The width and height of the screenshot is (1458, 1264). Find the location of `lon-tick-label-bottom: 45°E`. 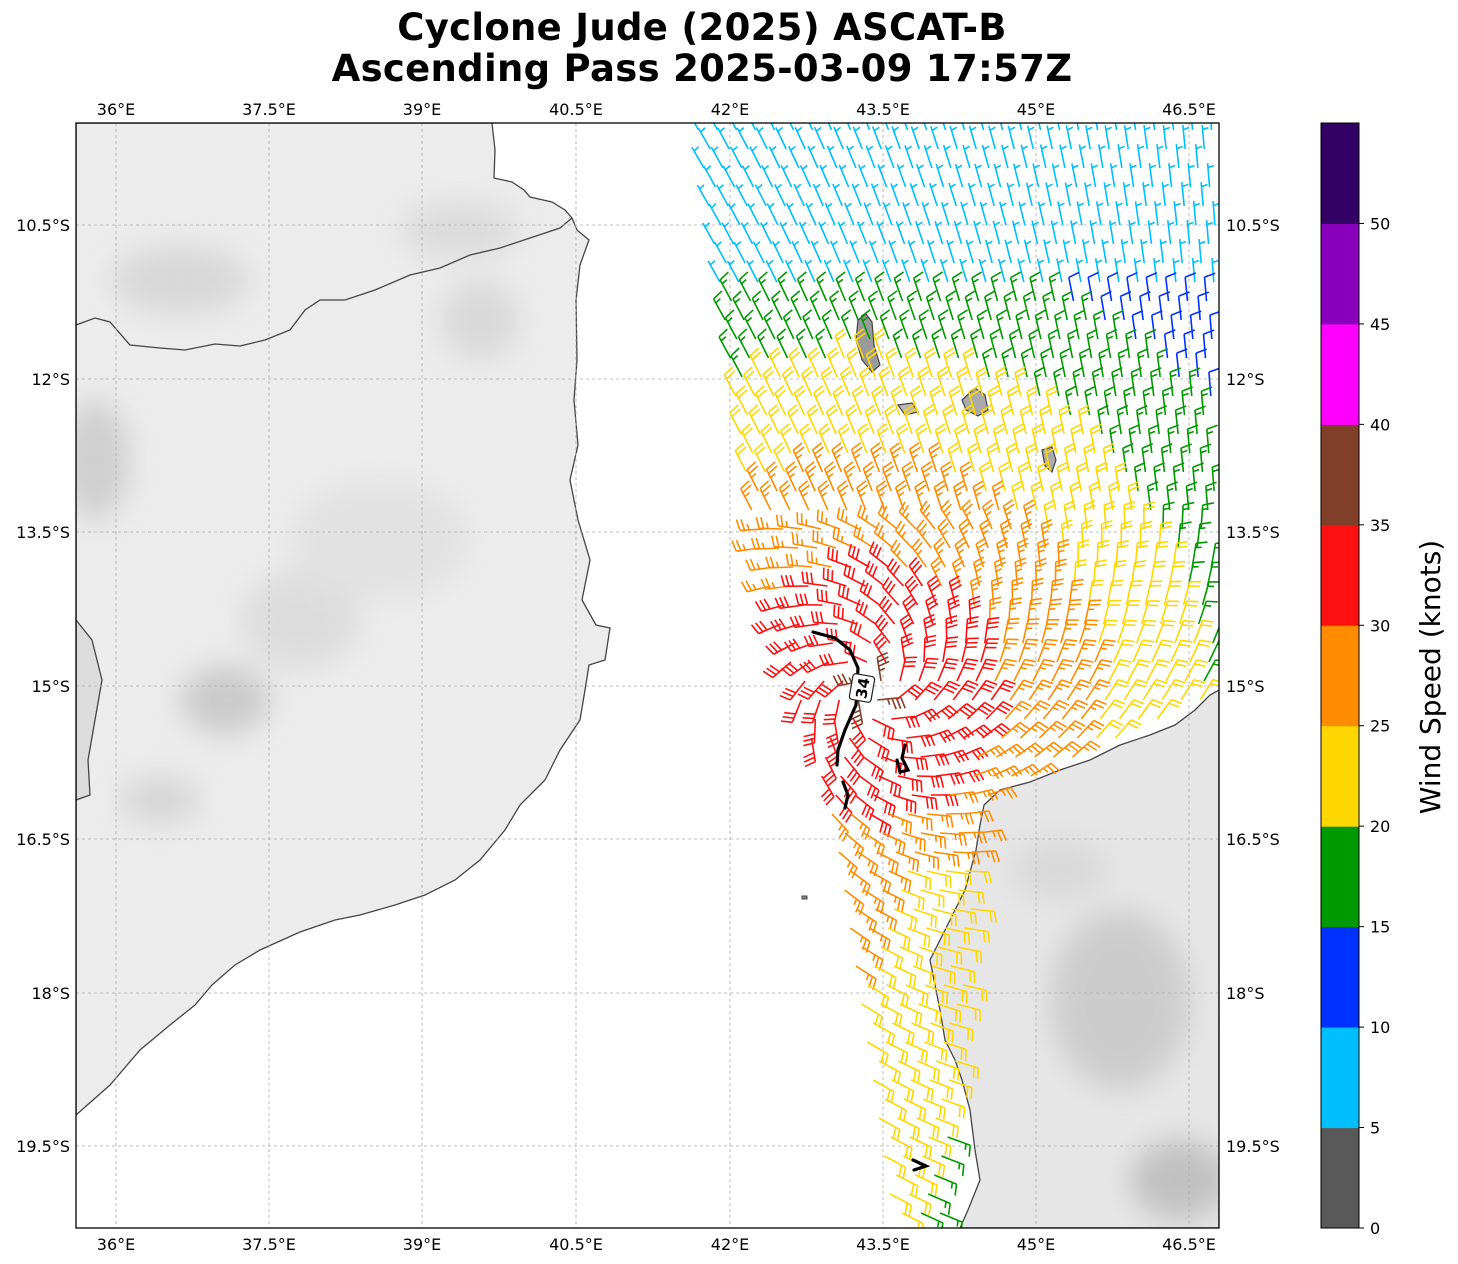

lon-tick-label-bottom: 45°E is located at coordinates (1036, 1244).